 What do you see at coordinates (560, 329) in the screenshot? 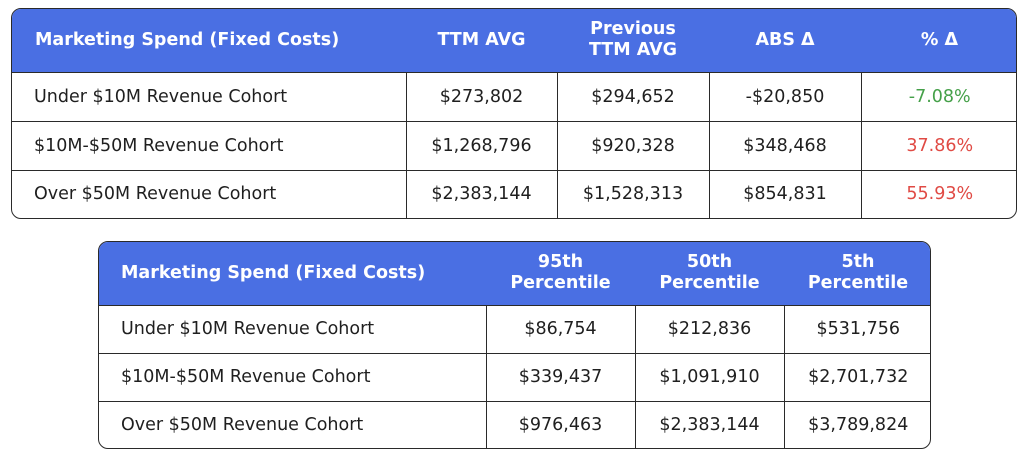
I see `p95-cell: $86,754` at bounding box center [560, 329].